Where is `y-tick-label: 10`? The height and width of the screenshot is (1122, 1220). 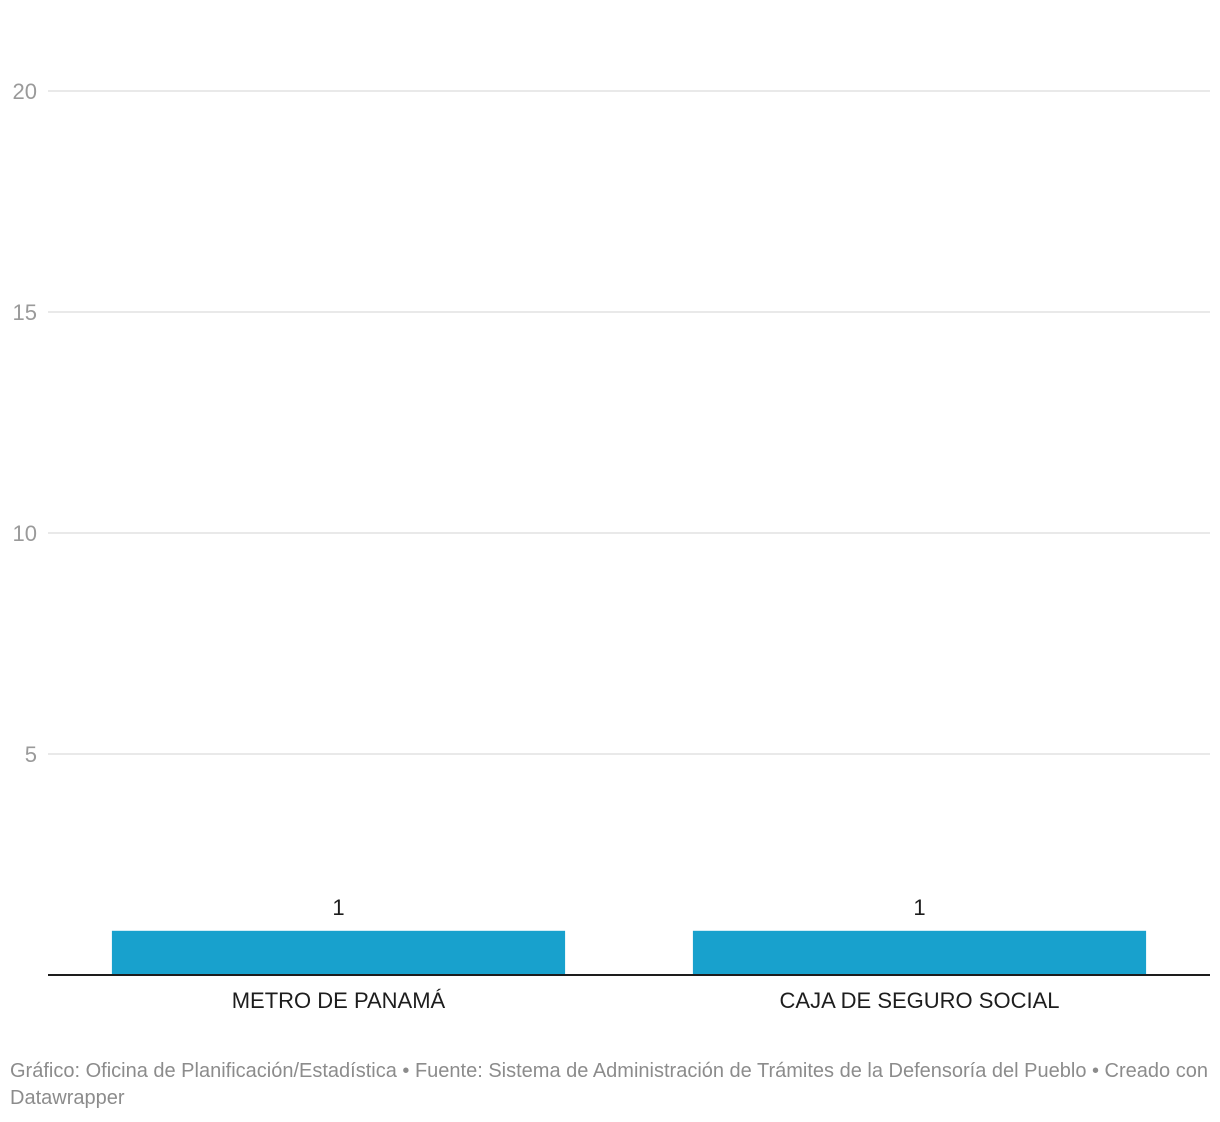 y-tick-label: 10 is located at coordinates (25, 533).